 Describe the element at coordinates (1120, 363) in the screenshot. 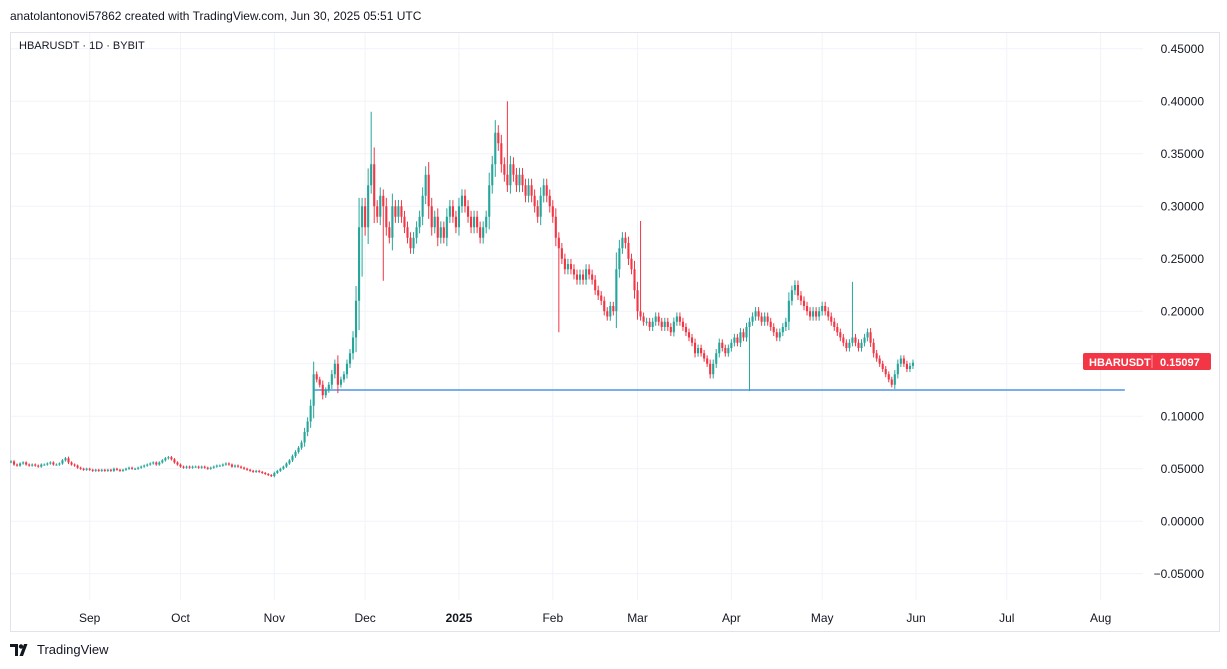

I see `last-price-symbol: HBARUSDT` at that location.